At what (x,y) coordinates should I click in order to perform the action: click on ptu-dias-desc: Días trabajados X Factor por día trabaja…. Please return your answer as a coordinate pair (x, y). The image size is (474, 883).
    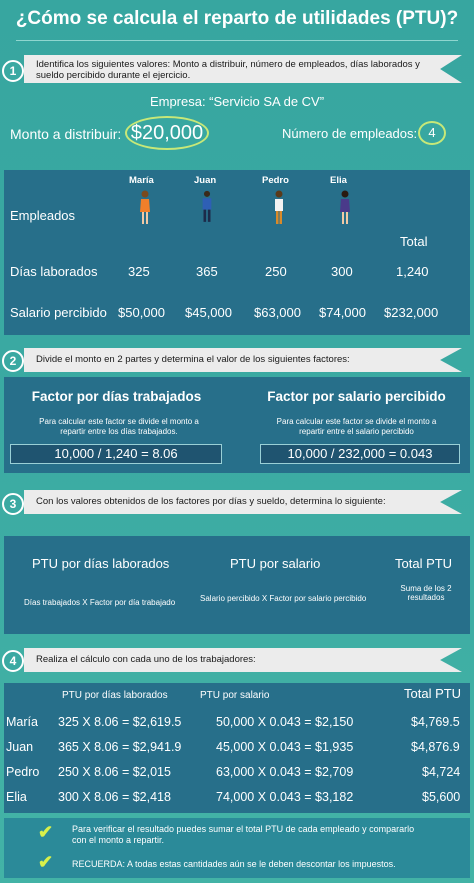
    Looking at the image, I should click on (100, 602).